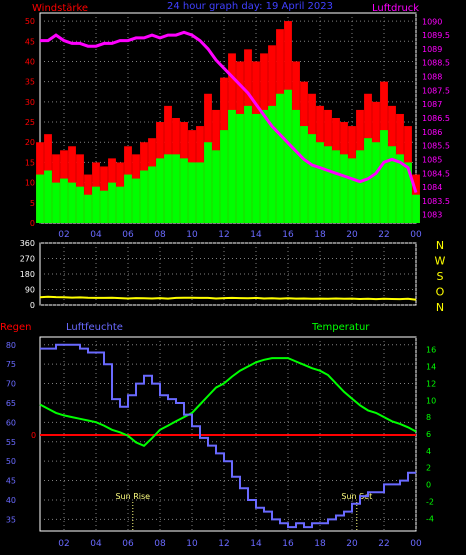 This screenshot has width=466, height=555. Describe the element at coordinates (340, 327) in the screenshot. I see `temperature-axis-title: Temperatur` at that location.